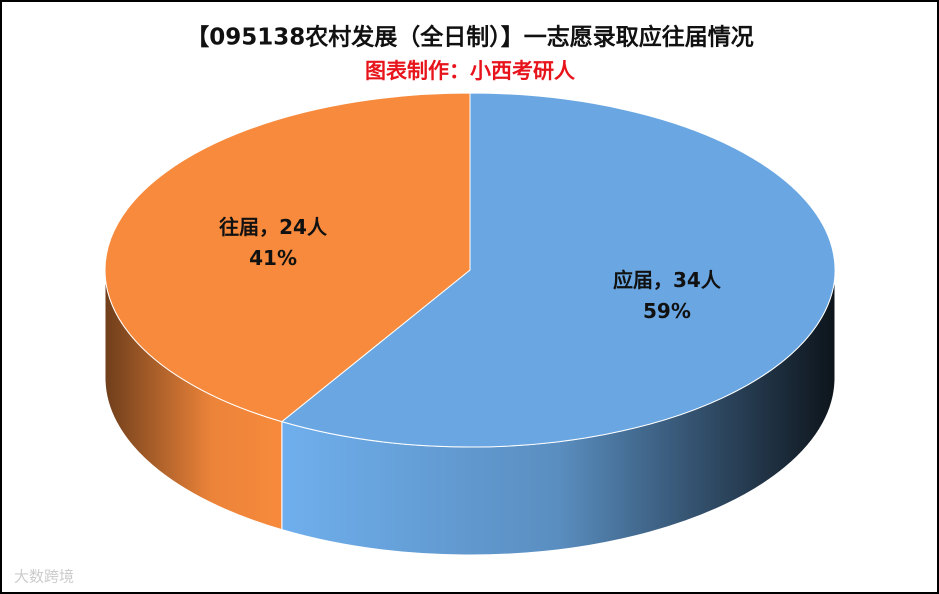  I want to click on data-label: 应届，34人, so click(667, 280).